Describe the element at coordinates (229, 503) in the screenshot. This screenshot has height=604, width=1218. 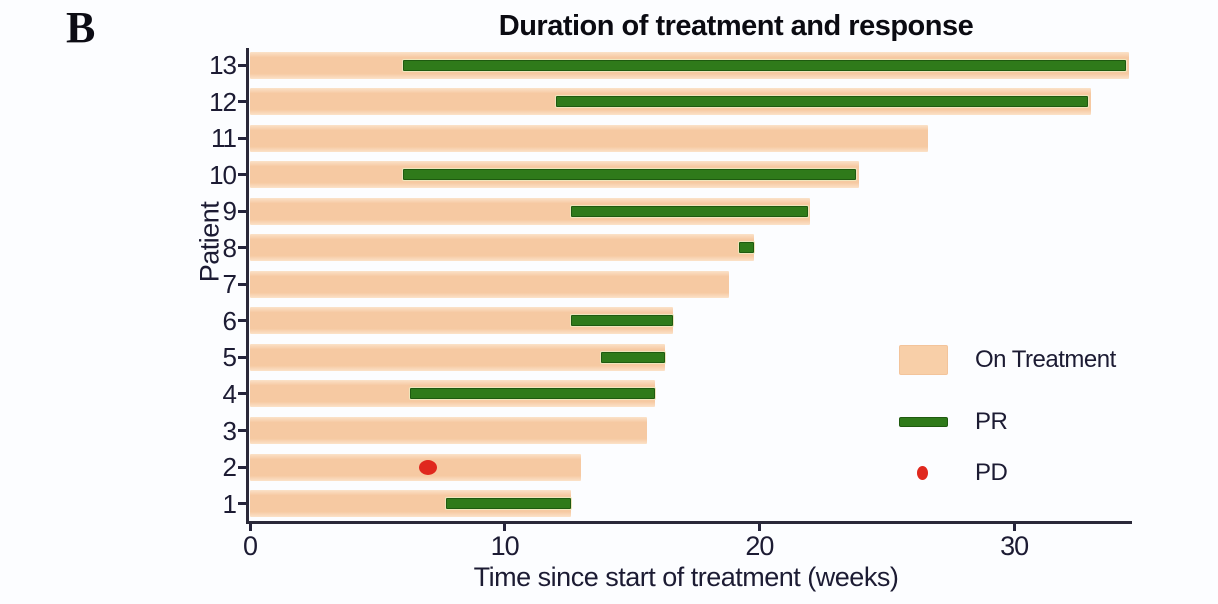
I see `y-tick-label-patient-1: 1` at that location.